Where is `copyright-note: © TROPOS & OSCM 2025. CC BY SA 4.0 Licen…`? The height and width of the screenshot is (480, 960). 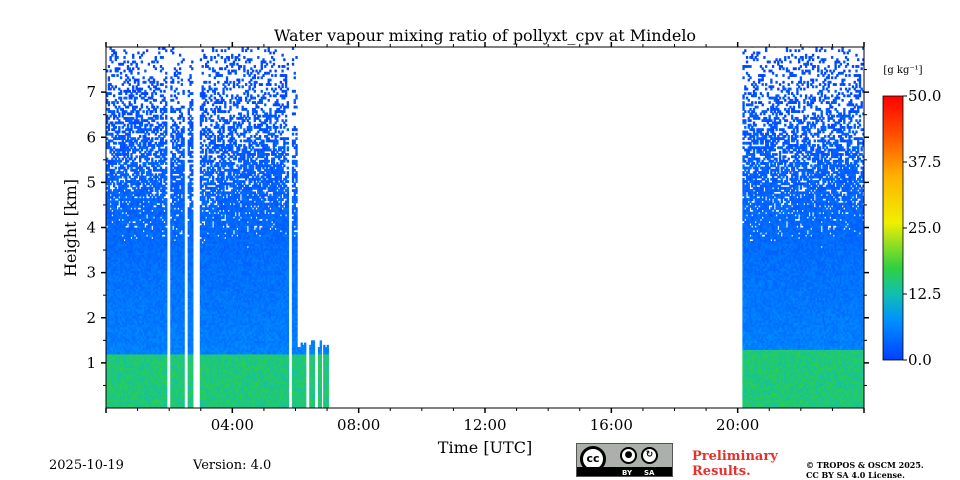
copyright-note: © TROPOS & OSCM 2025. CC BY SA 4.0 Licen… is located at coordinates (865, 470).